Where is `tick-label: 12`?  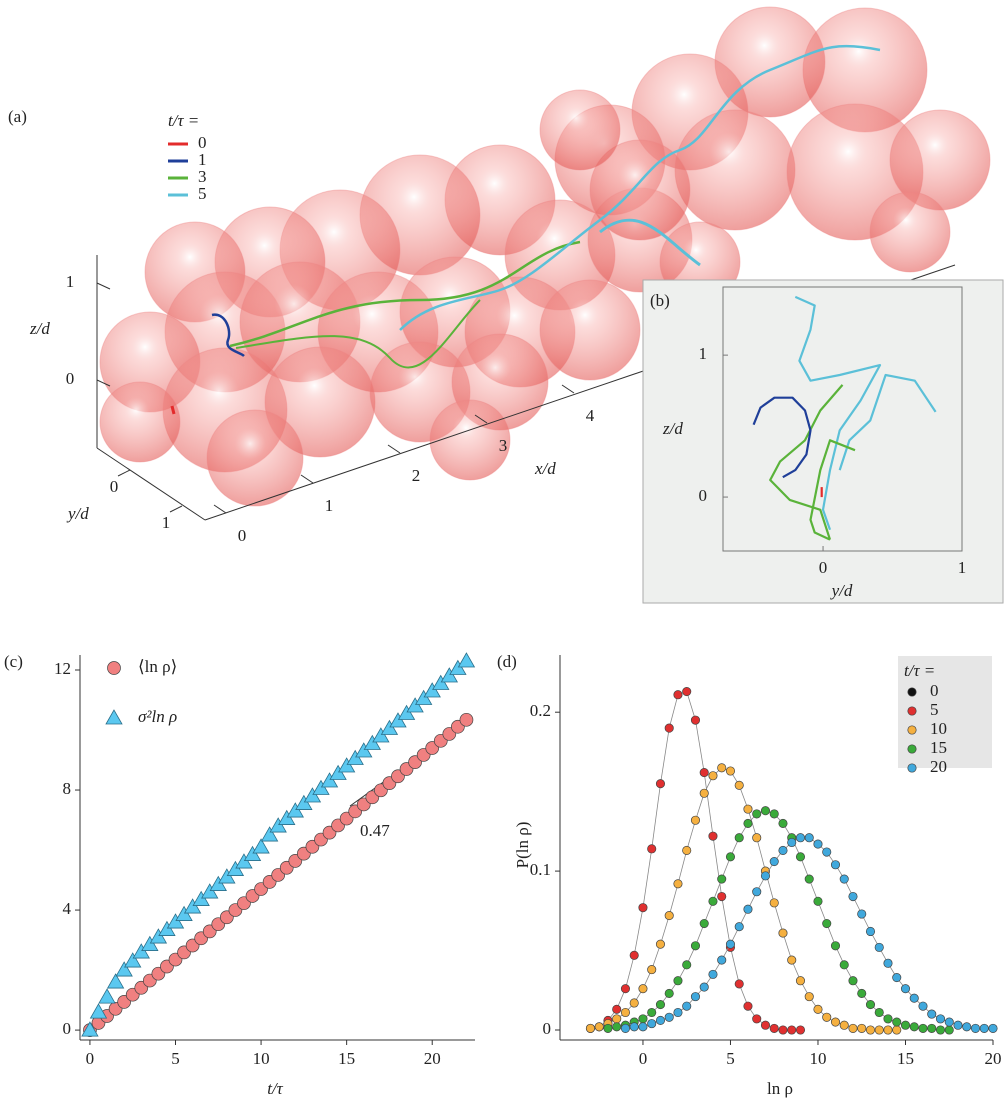
tick-label: 12 is located at coordinates (62, 668).